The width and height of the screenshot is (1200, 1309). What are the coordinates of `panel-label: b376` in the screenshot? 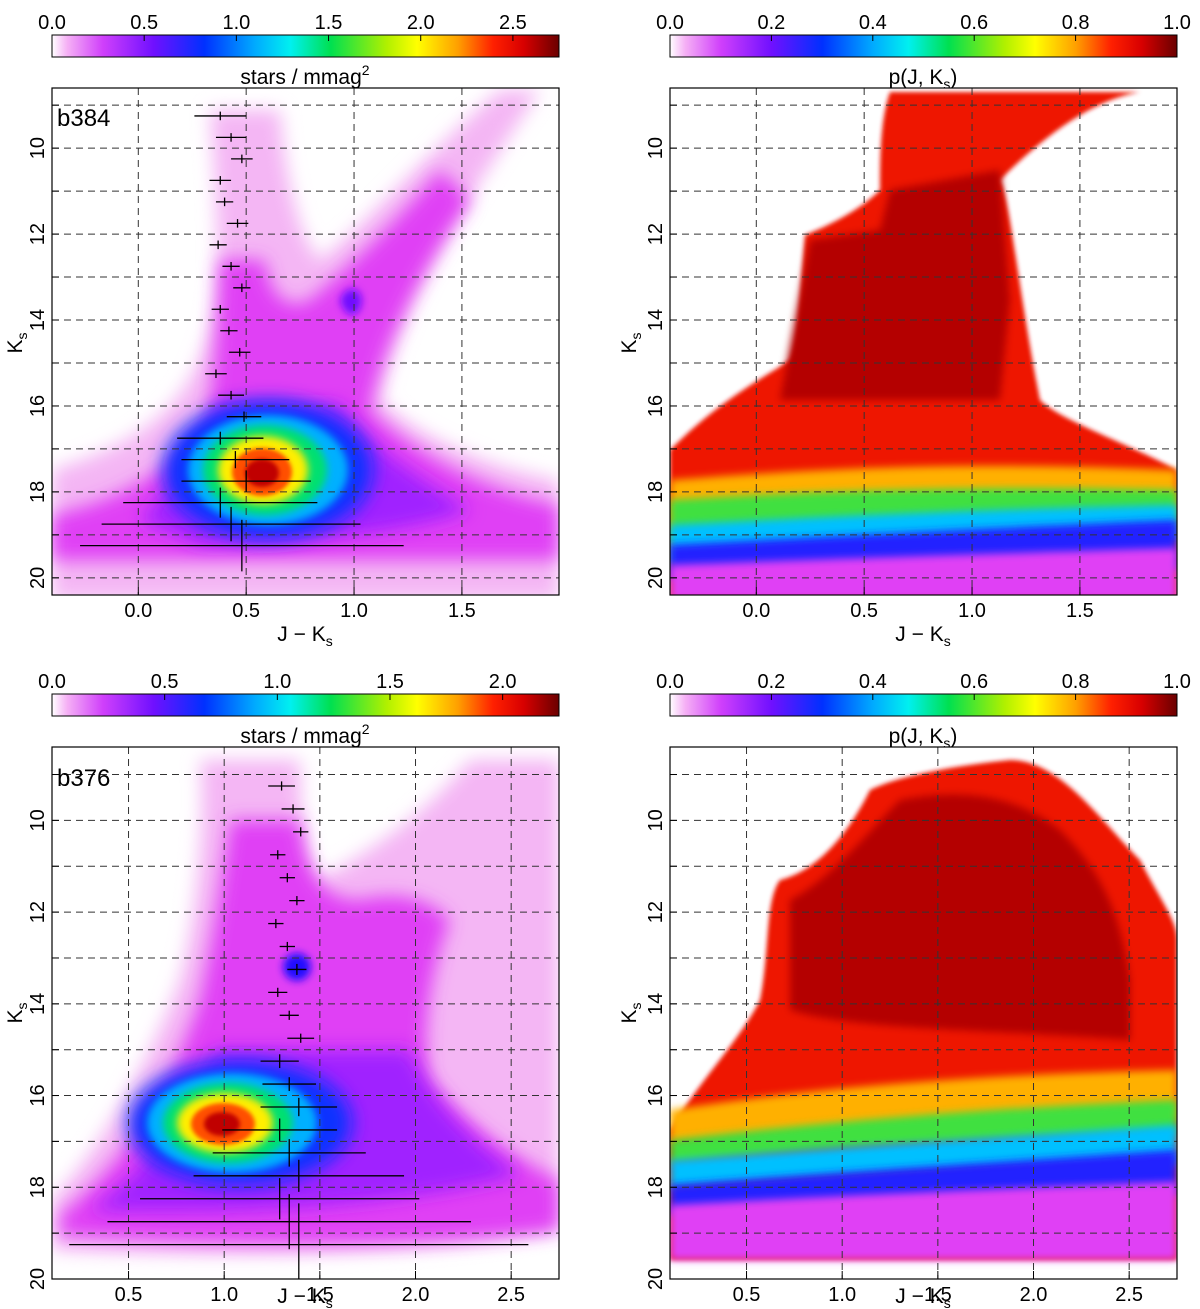 It's located at (83, 778).